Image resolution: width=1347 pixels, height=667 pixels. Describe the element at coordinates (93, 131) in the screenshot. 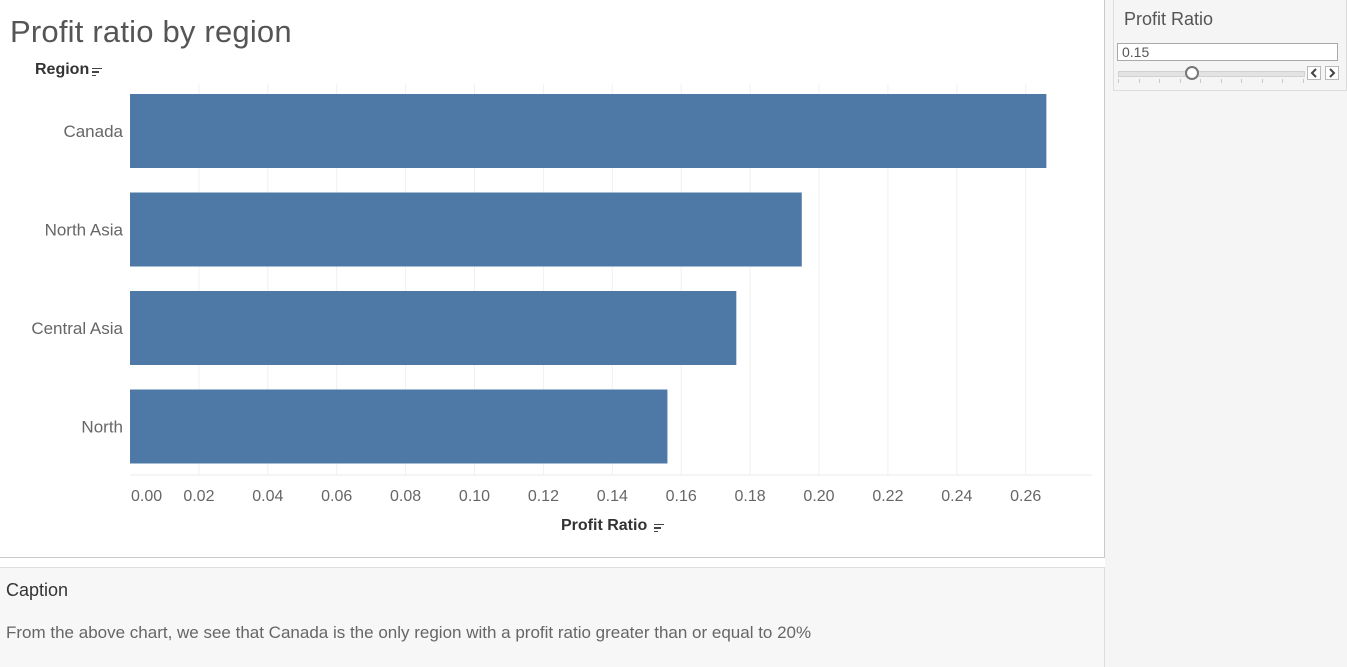

I see `category-label: Canada` at that location.